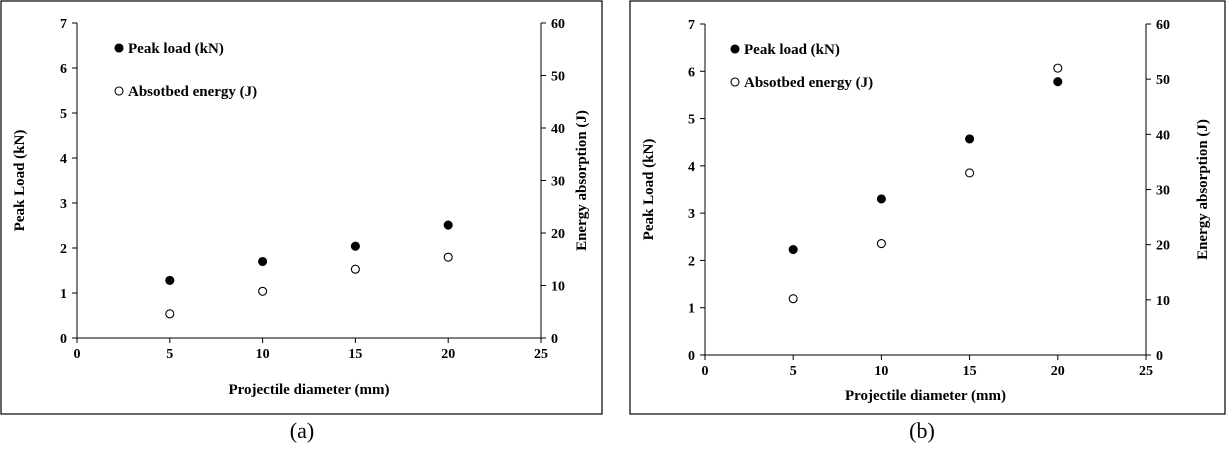 This screenshot has height=453, width=1227. Describe the element at coordinates (922, 430) in the screenshot. I see `caption-b: (b)` at that location.